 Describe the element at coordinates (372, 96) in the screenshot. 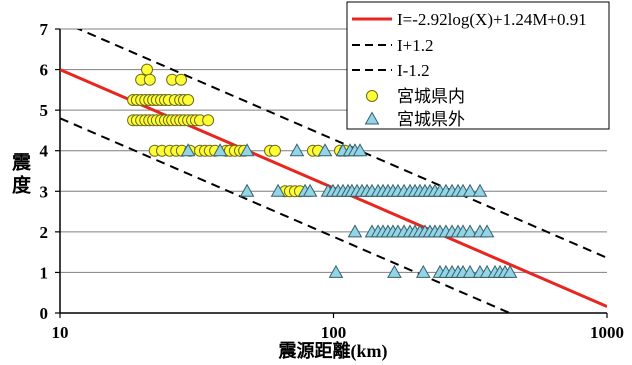

I see `legend-circle-marker` at that location.